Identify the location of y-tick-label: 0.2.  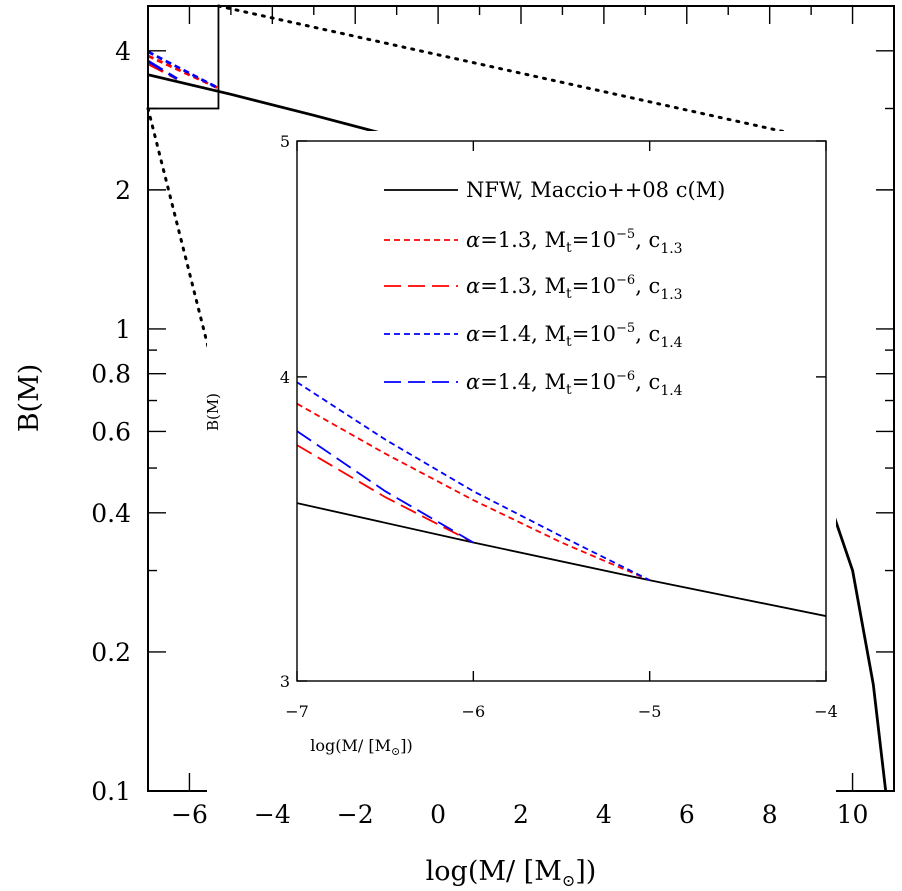
(111, 652).